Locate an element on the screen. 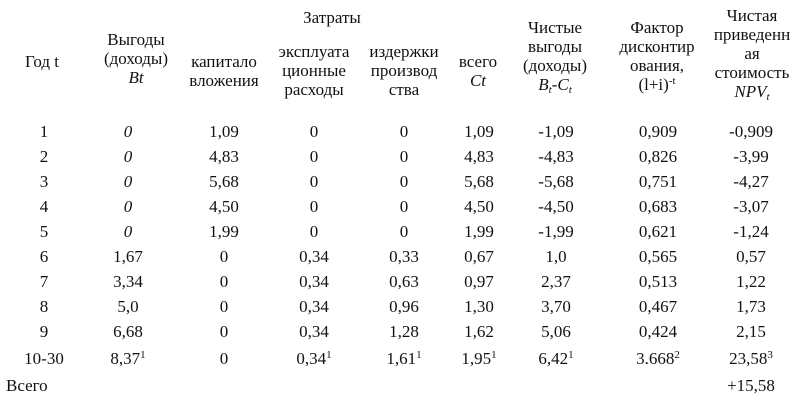 This screenshot has height=418, width=800. header-capital-line2: вложения is located at coordinates (224, 80).